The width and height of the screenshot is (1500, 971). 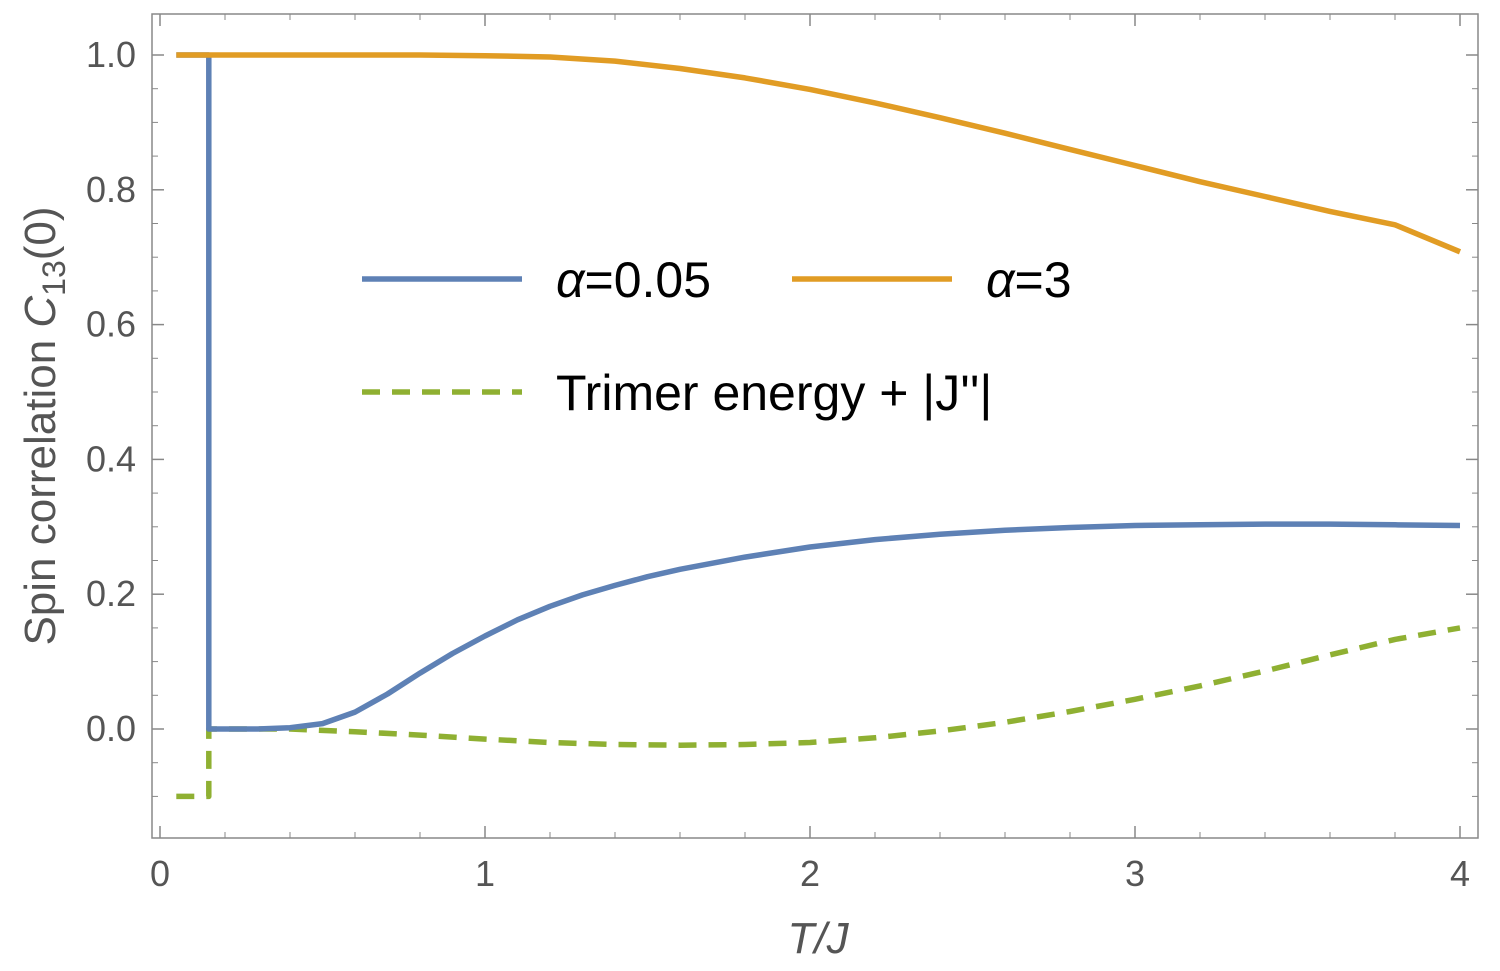 I want to click on y-axis-label: Spin correlation C13(0), so click(x=44, y=425).